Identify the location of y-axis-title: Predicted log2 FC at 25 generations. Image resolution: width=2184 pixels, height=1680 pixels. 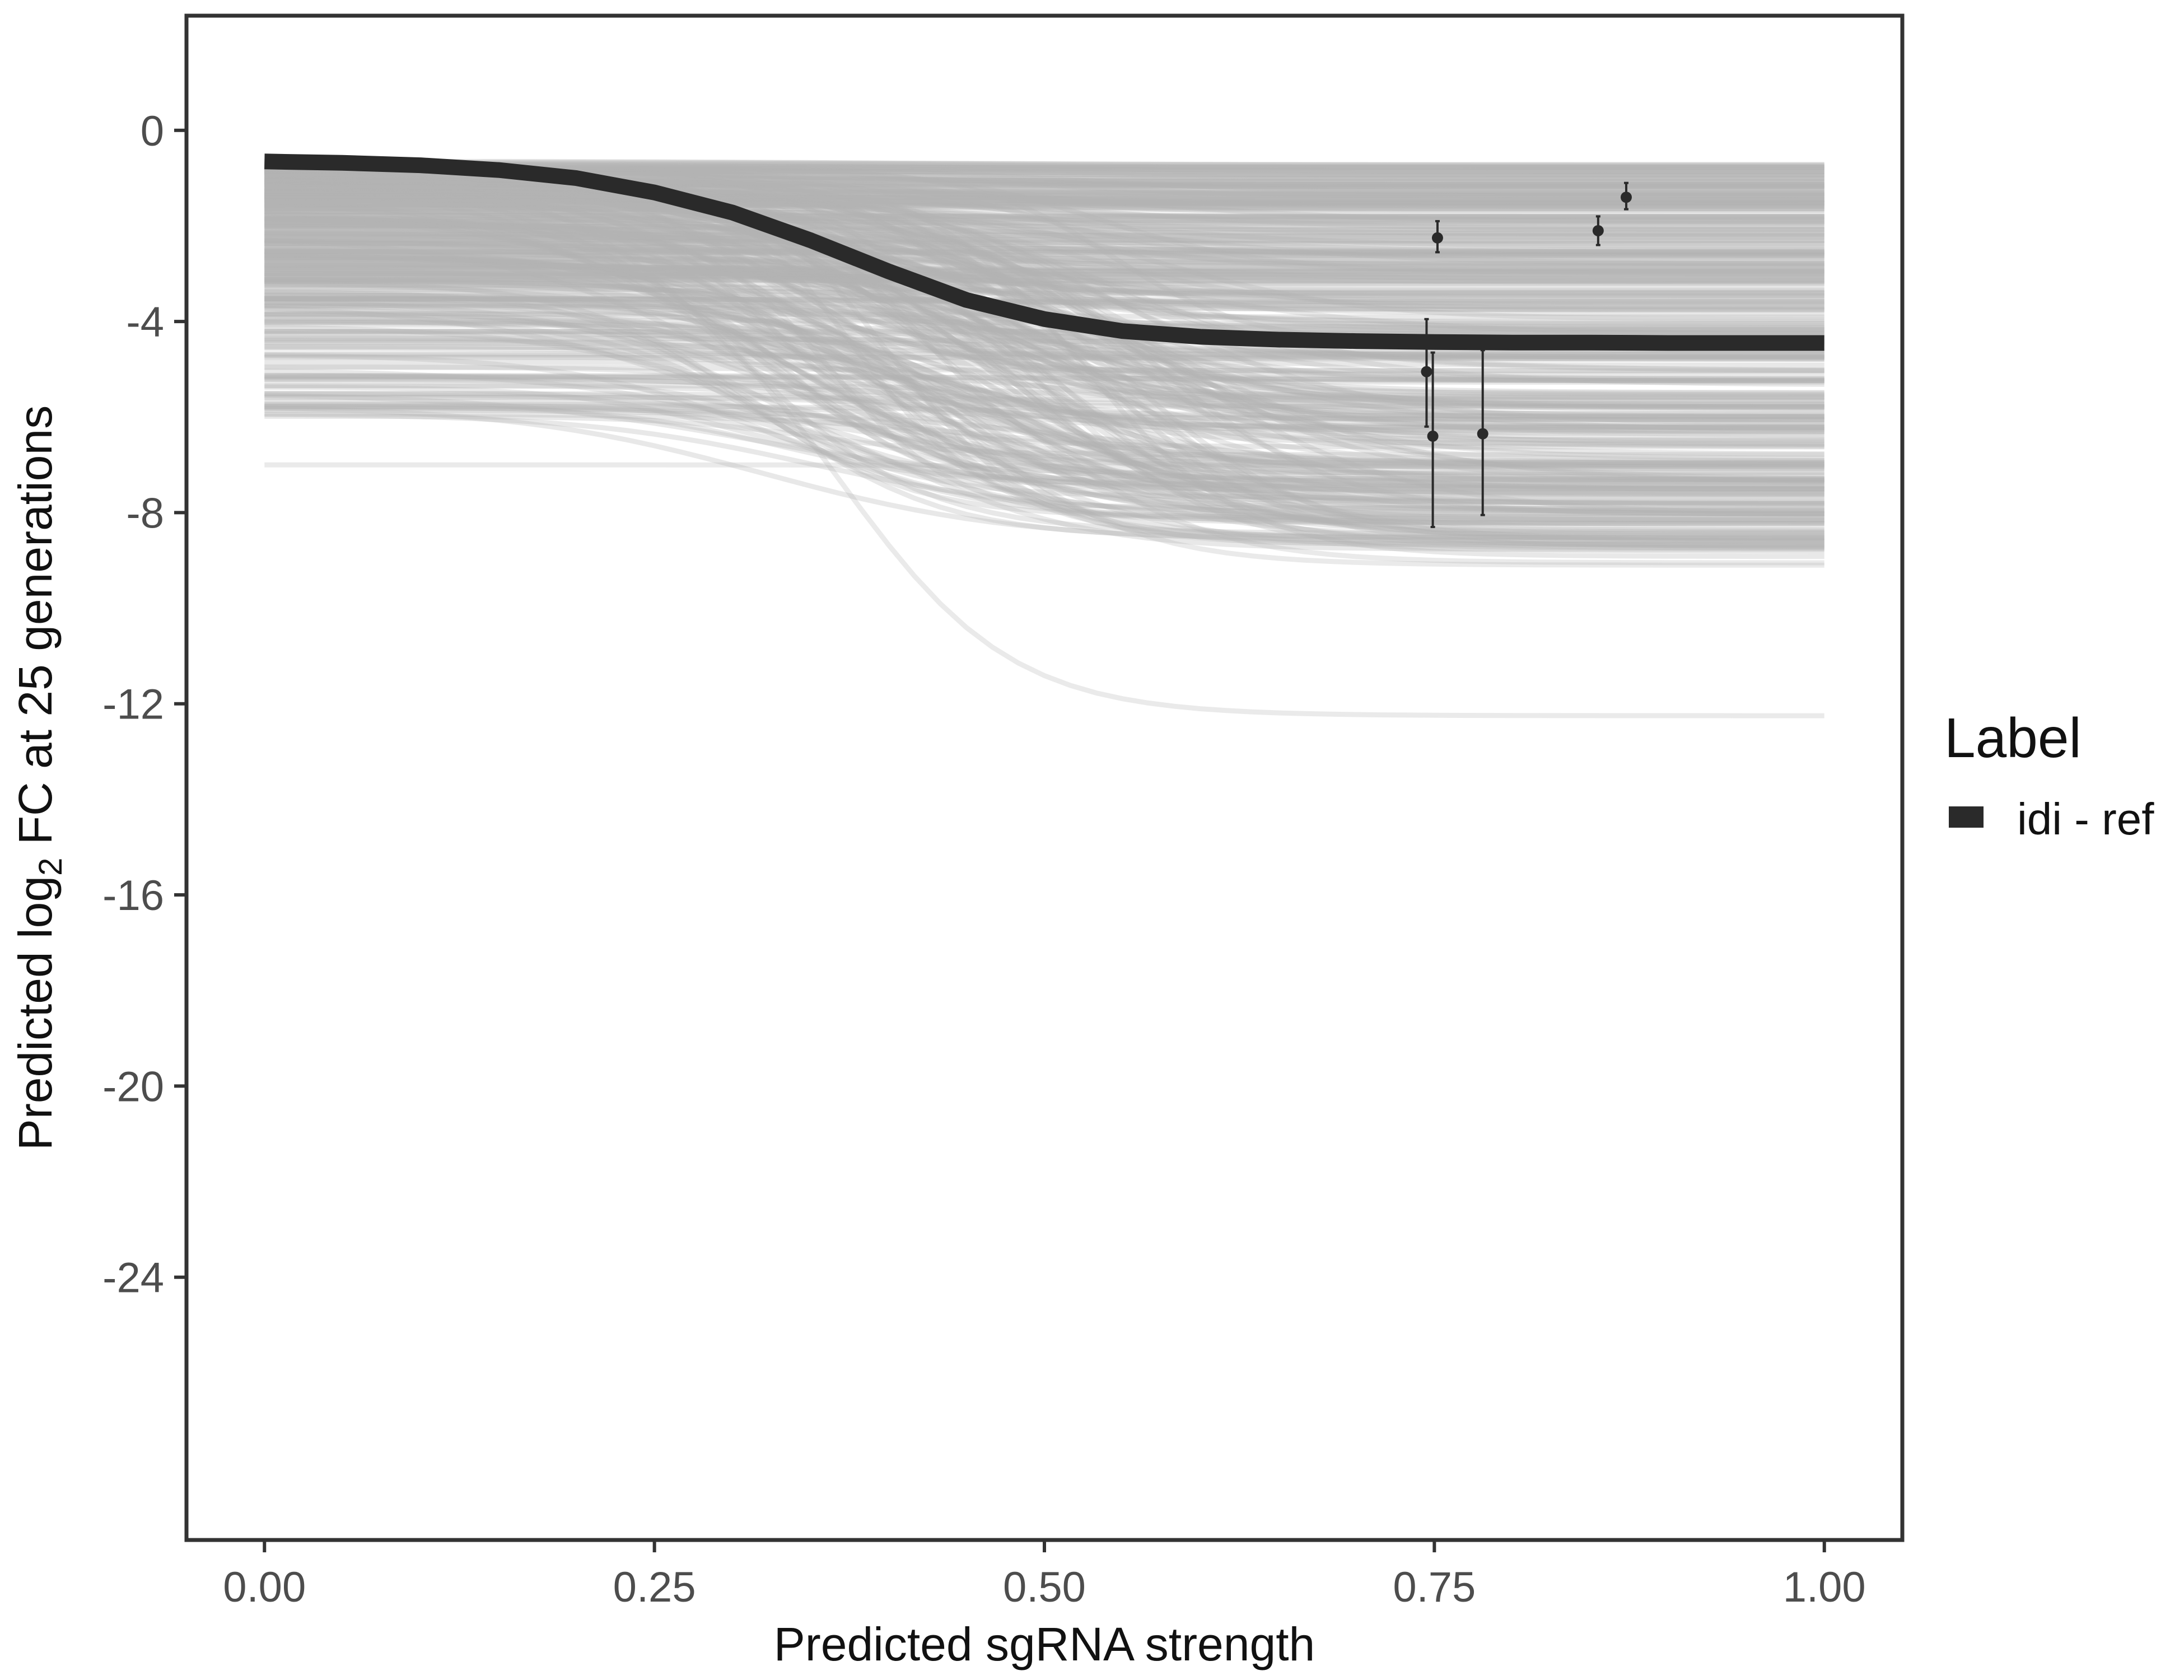
(39, 777).